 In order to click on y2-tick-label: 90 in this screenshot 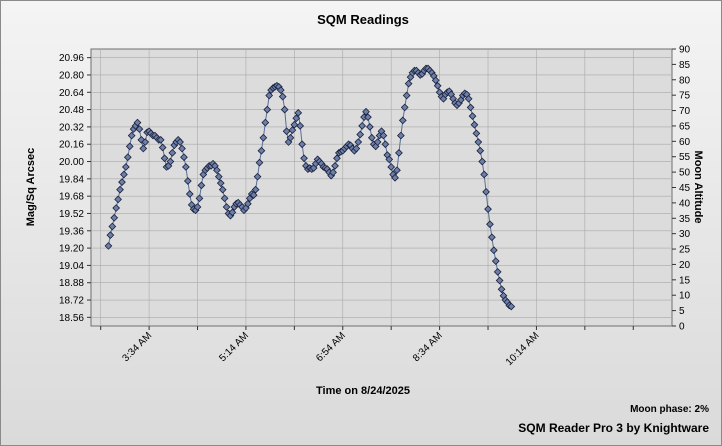, I will do `click(685, 50)`.